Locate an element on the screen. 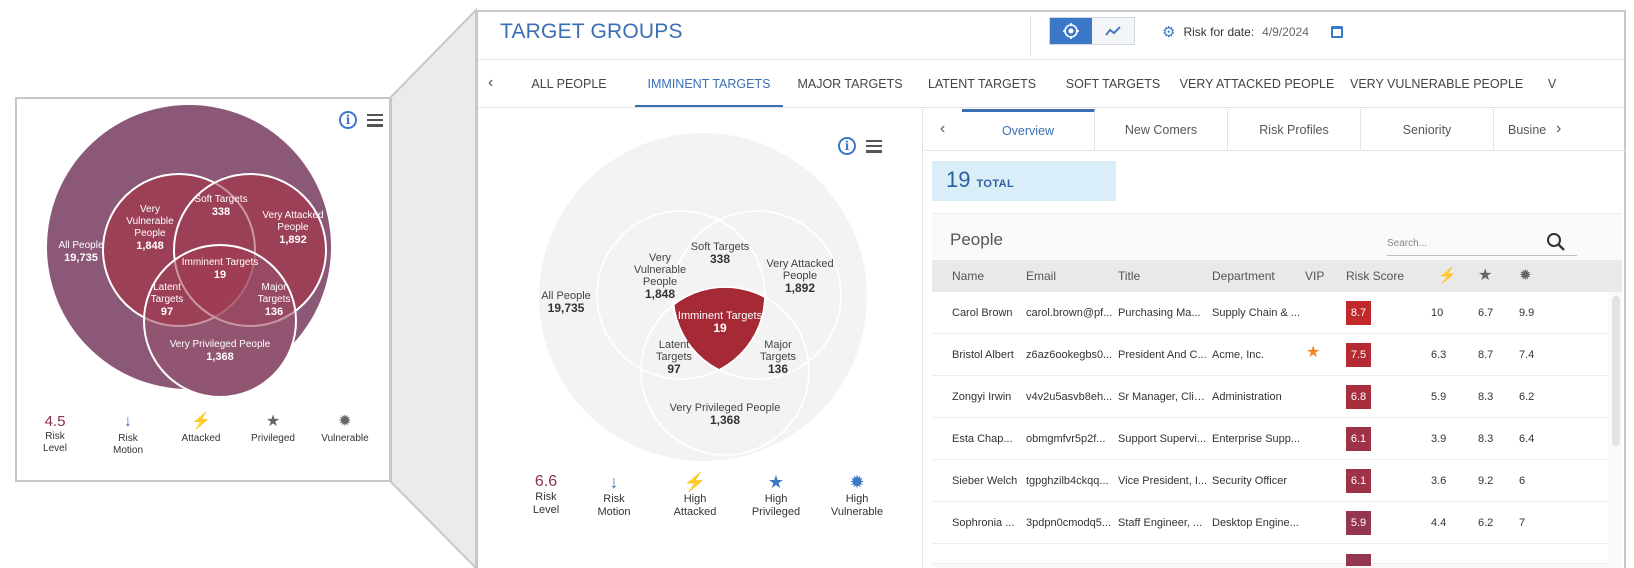  high-privileged-label-2: Privileged is located at coordinates (776, 512).